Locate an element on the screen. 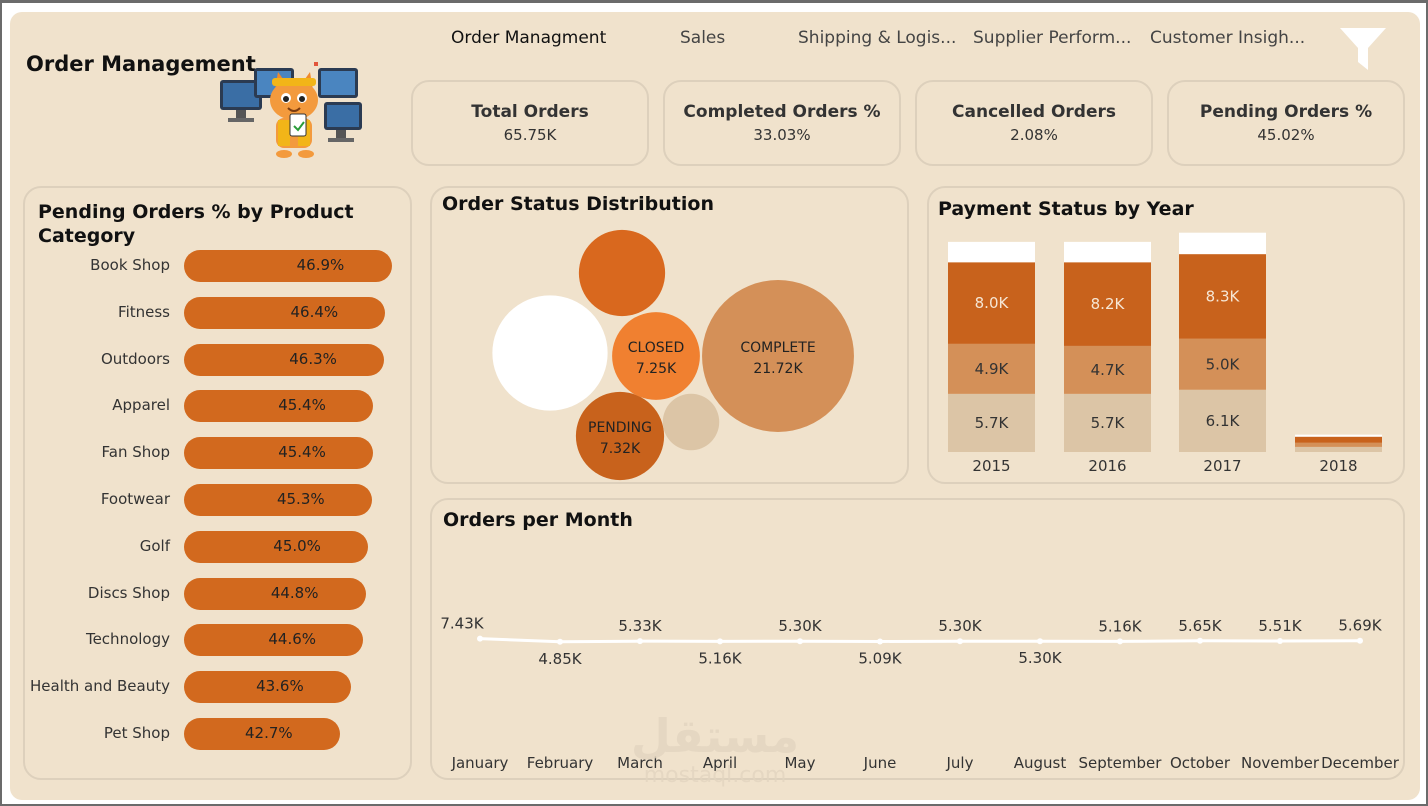  kpi-completed-orders: Completed Orders % 33.03% is located at coordinates (782, 123).